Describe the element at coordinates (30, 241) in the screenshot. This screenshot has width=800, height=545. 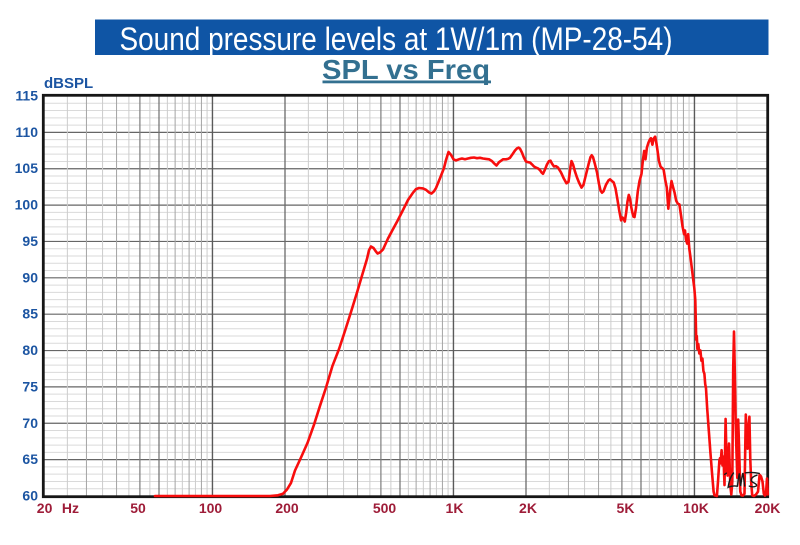
I see `svg-text: 95` at that location.